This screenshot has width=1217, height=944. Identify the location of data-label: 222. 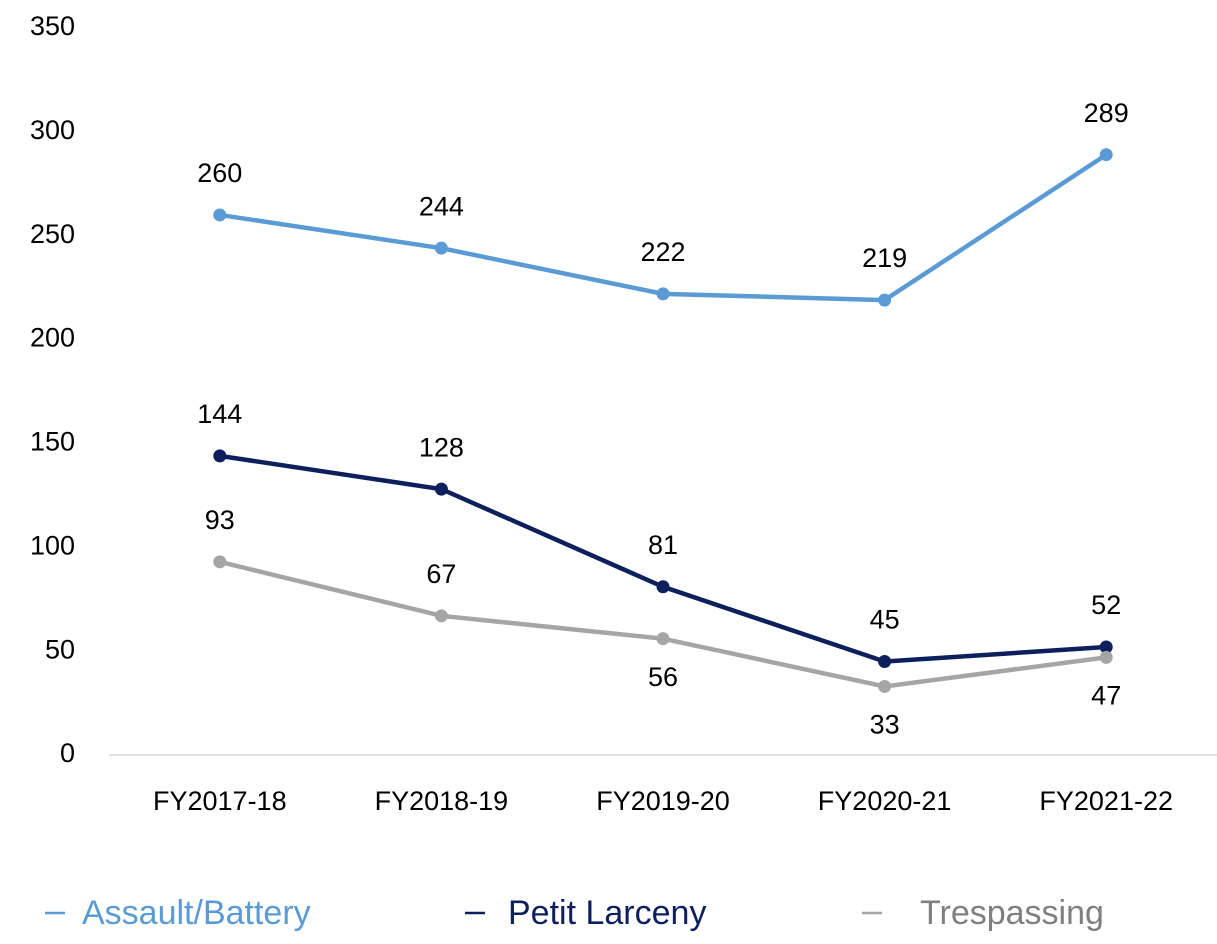
(662, 252).